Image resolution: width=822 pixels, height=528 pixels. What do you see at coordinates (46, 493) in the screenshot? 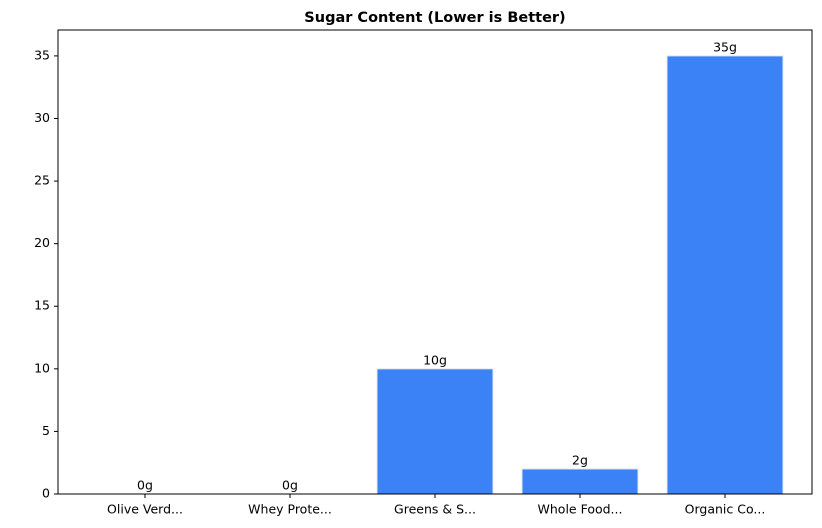
I see `y-tick-label: 0` at bounding box center [46, 493].